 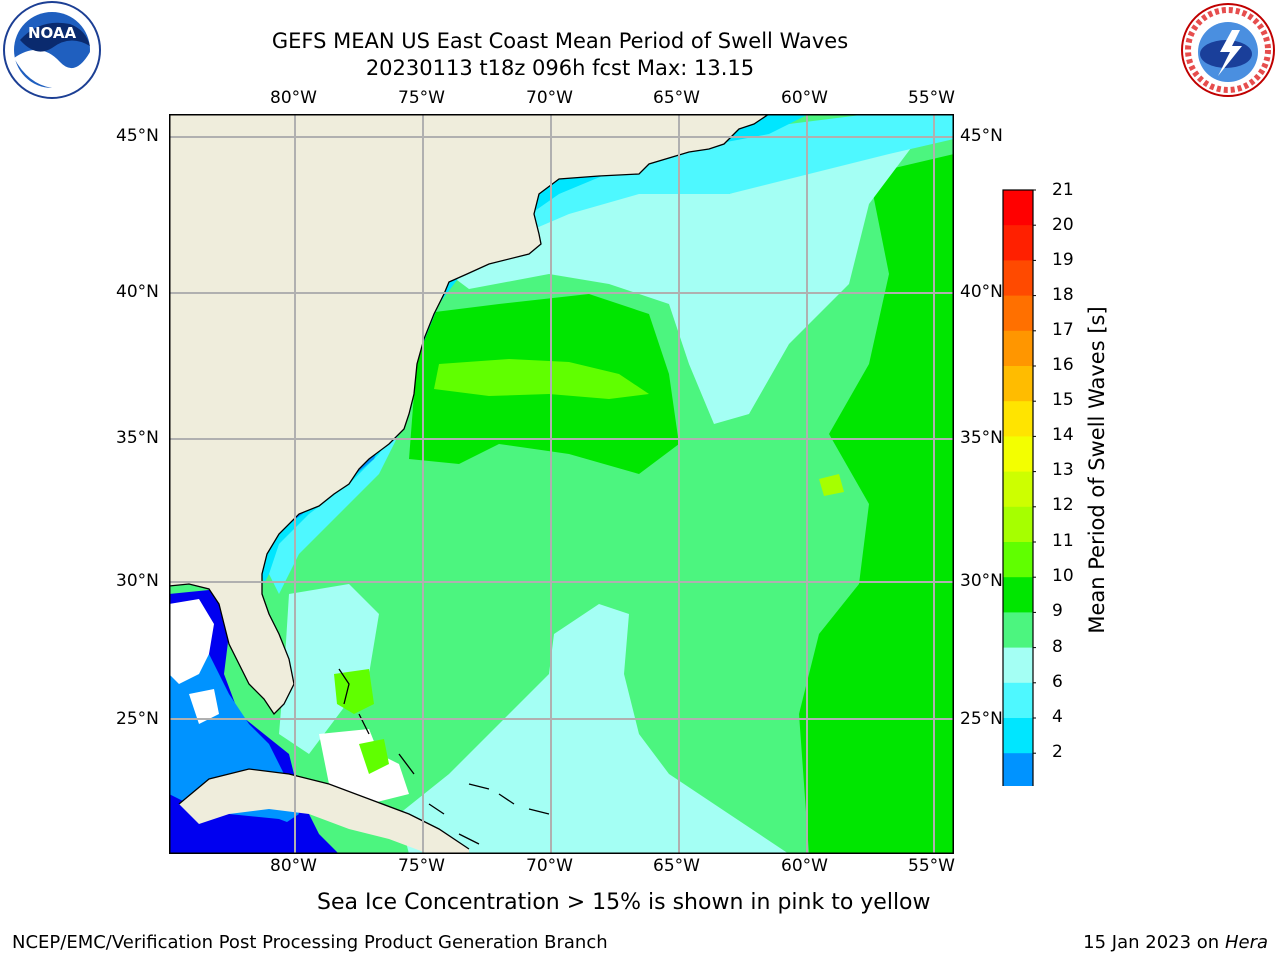 What do you see at coordinates (549, 98) in the screenshot?
I see `lon-label-top: 70°W` at bounding box center [549, 98].